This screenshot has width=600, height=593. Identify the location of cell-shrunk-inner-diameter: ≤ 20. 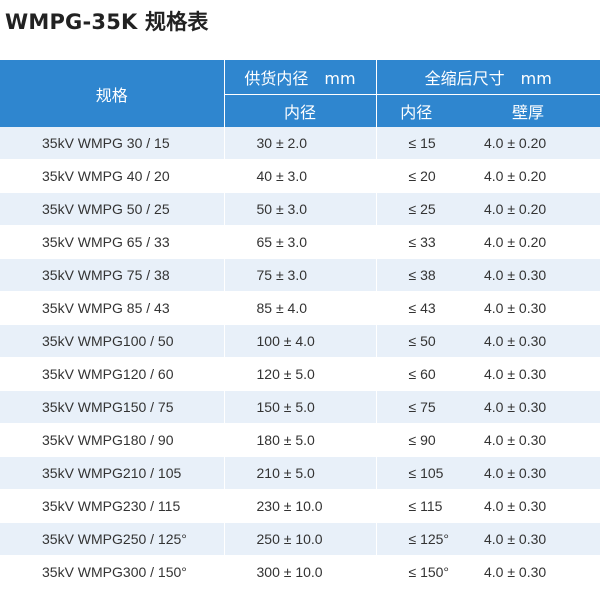
(415, 176).